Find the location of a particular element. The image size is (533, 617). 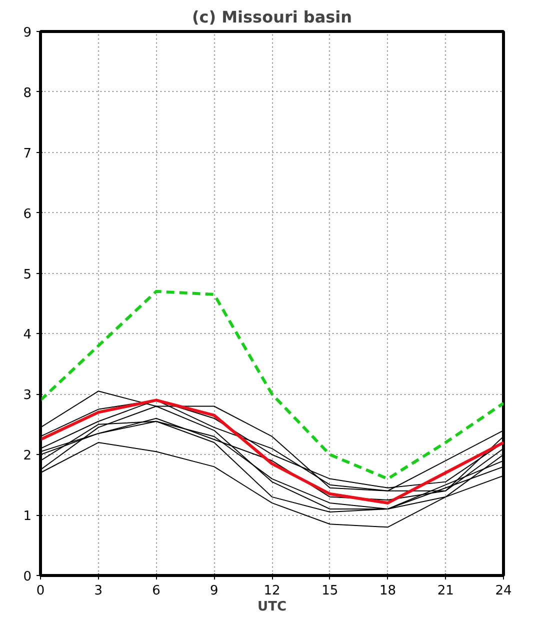

x-tick-label: 0 is located at coordinates (40, 591).